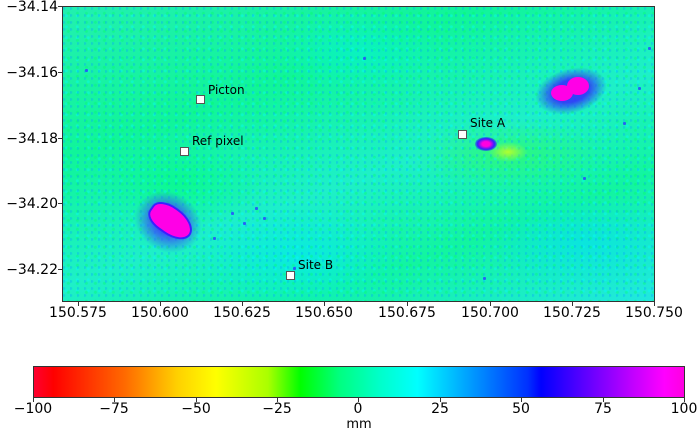 The width and height of the screenshot is (700, 436). Describe the element at coordinates (32, 139) in the screenshot. I see `y-tick-label: −34.18` at that location.